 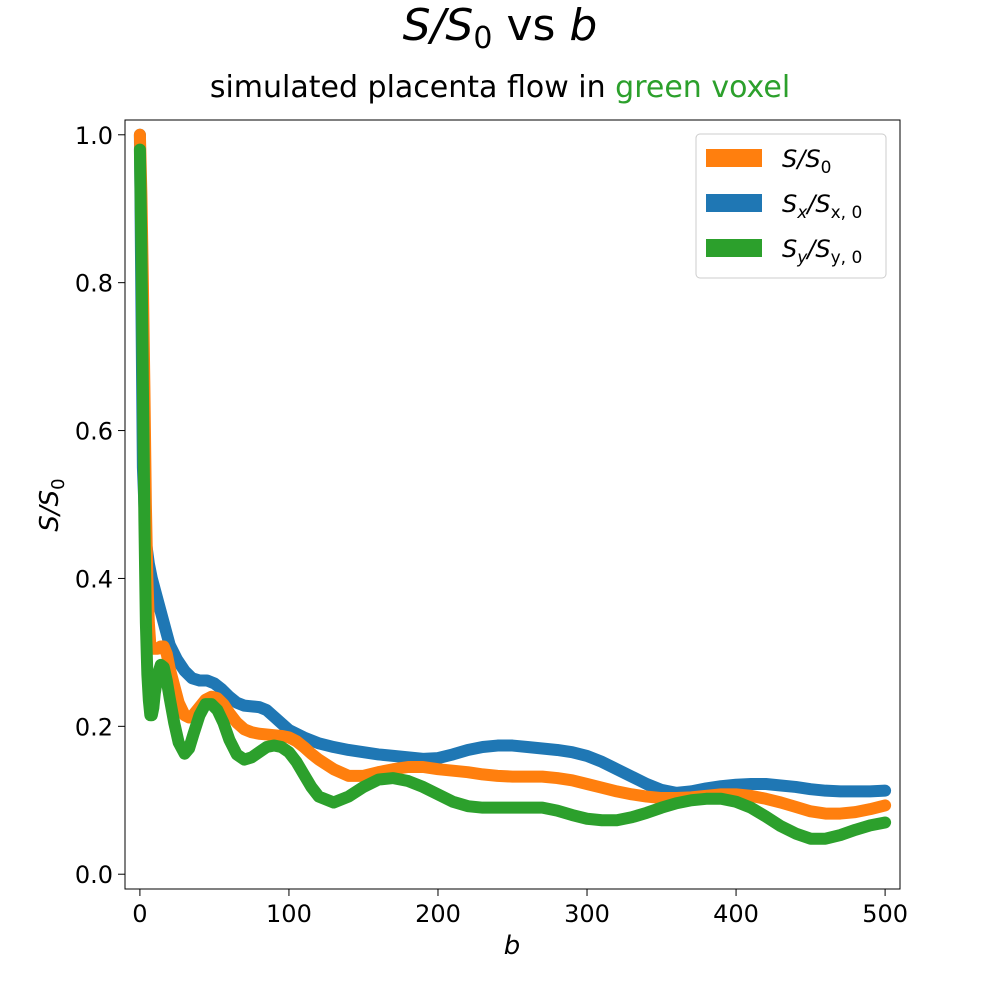 What do you see at coordinates (407, 87) in the screenshot?
I see `subtitle-prefix: simulated placenta flow in` at bounding box center [407, 87].